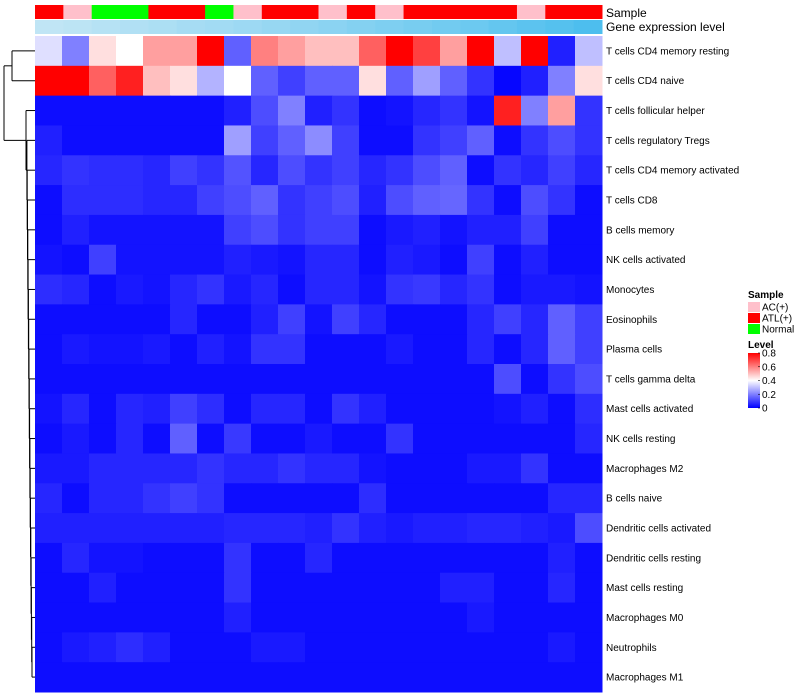 The height and width of the screenshot is (700, 800). Describe the element at coordinates (640, 230) in the screenshot. I see `row-label: B cells memory` at that location.